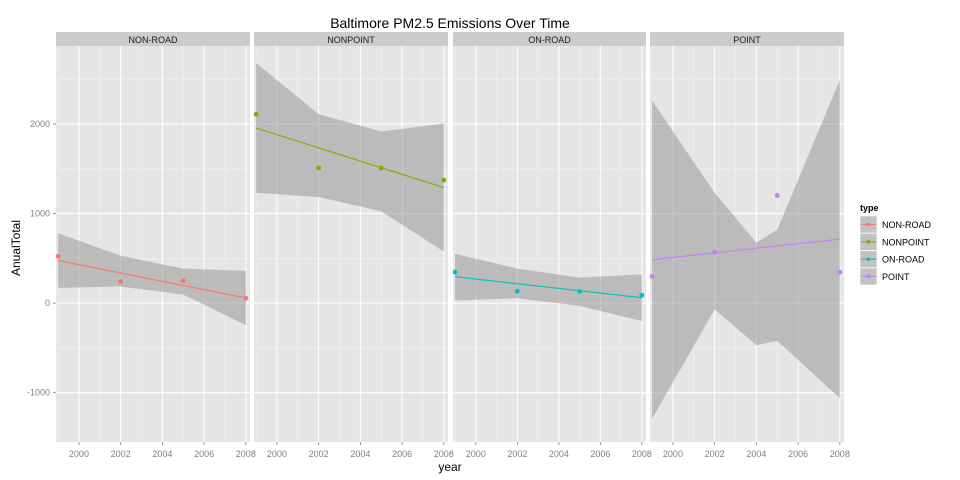 The image size is (960, 480). I want to click on legend: type NON-ROAD NONPOINT ON-ROAD POINT, so click(895, 244).